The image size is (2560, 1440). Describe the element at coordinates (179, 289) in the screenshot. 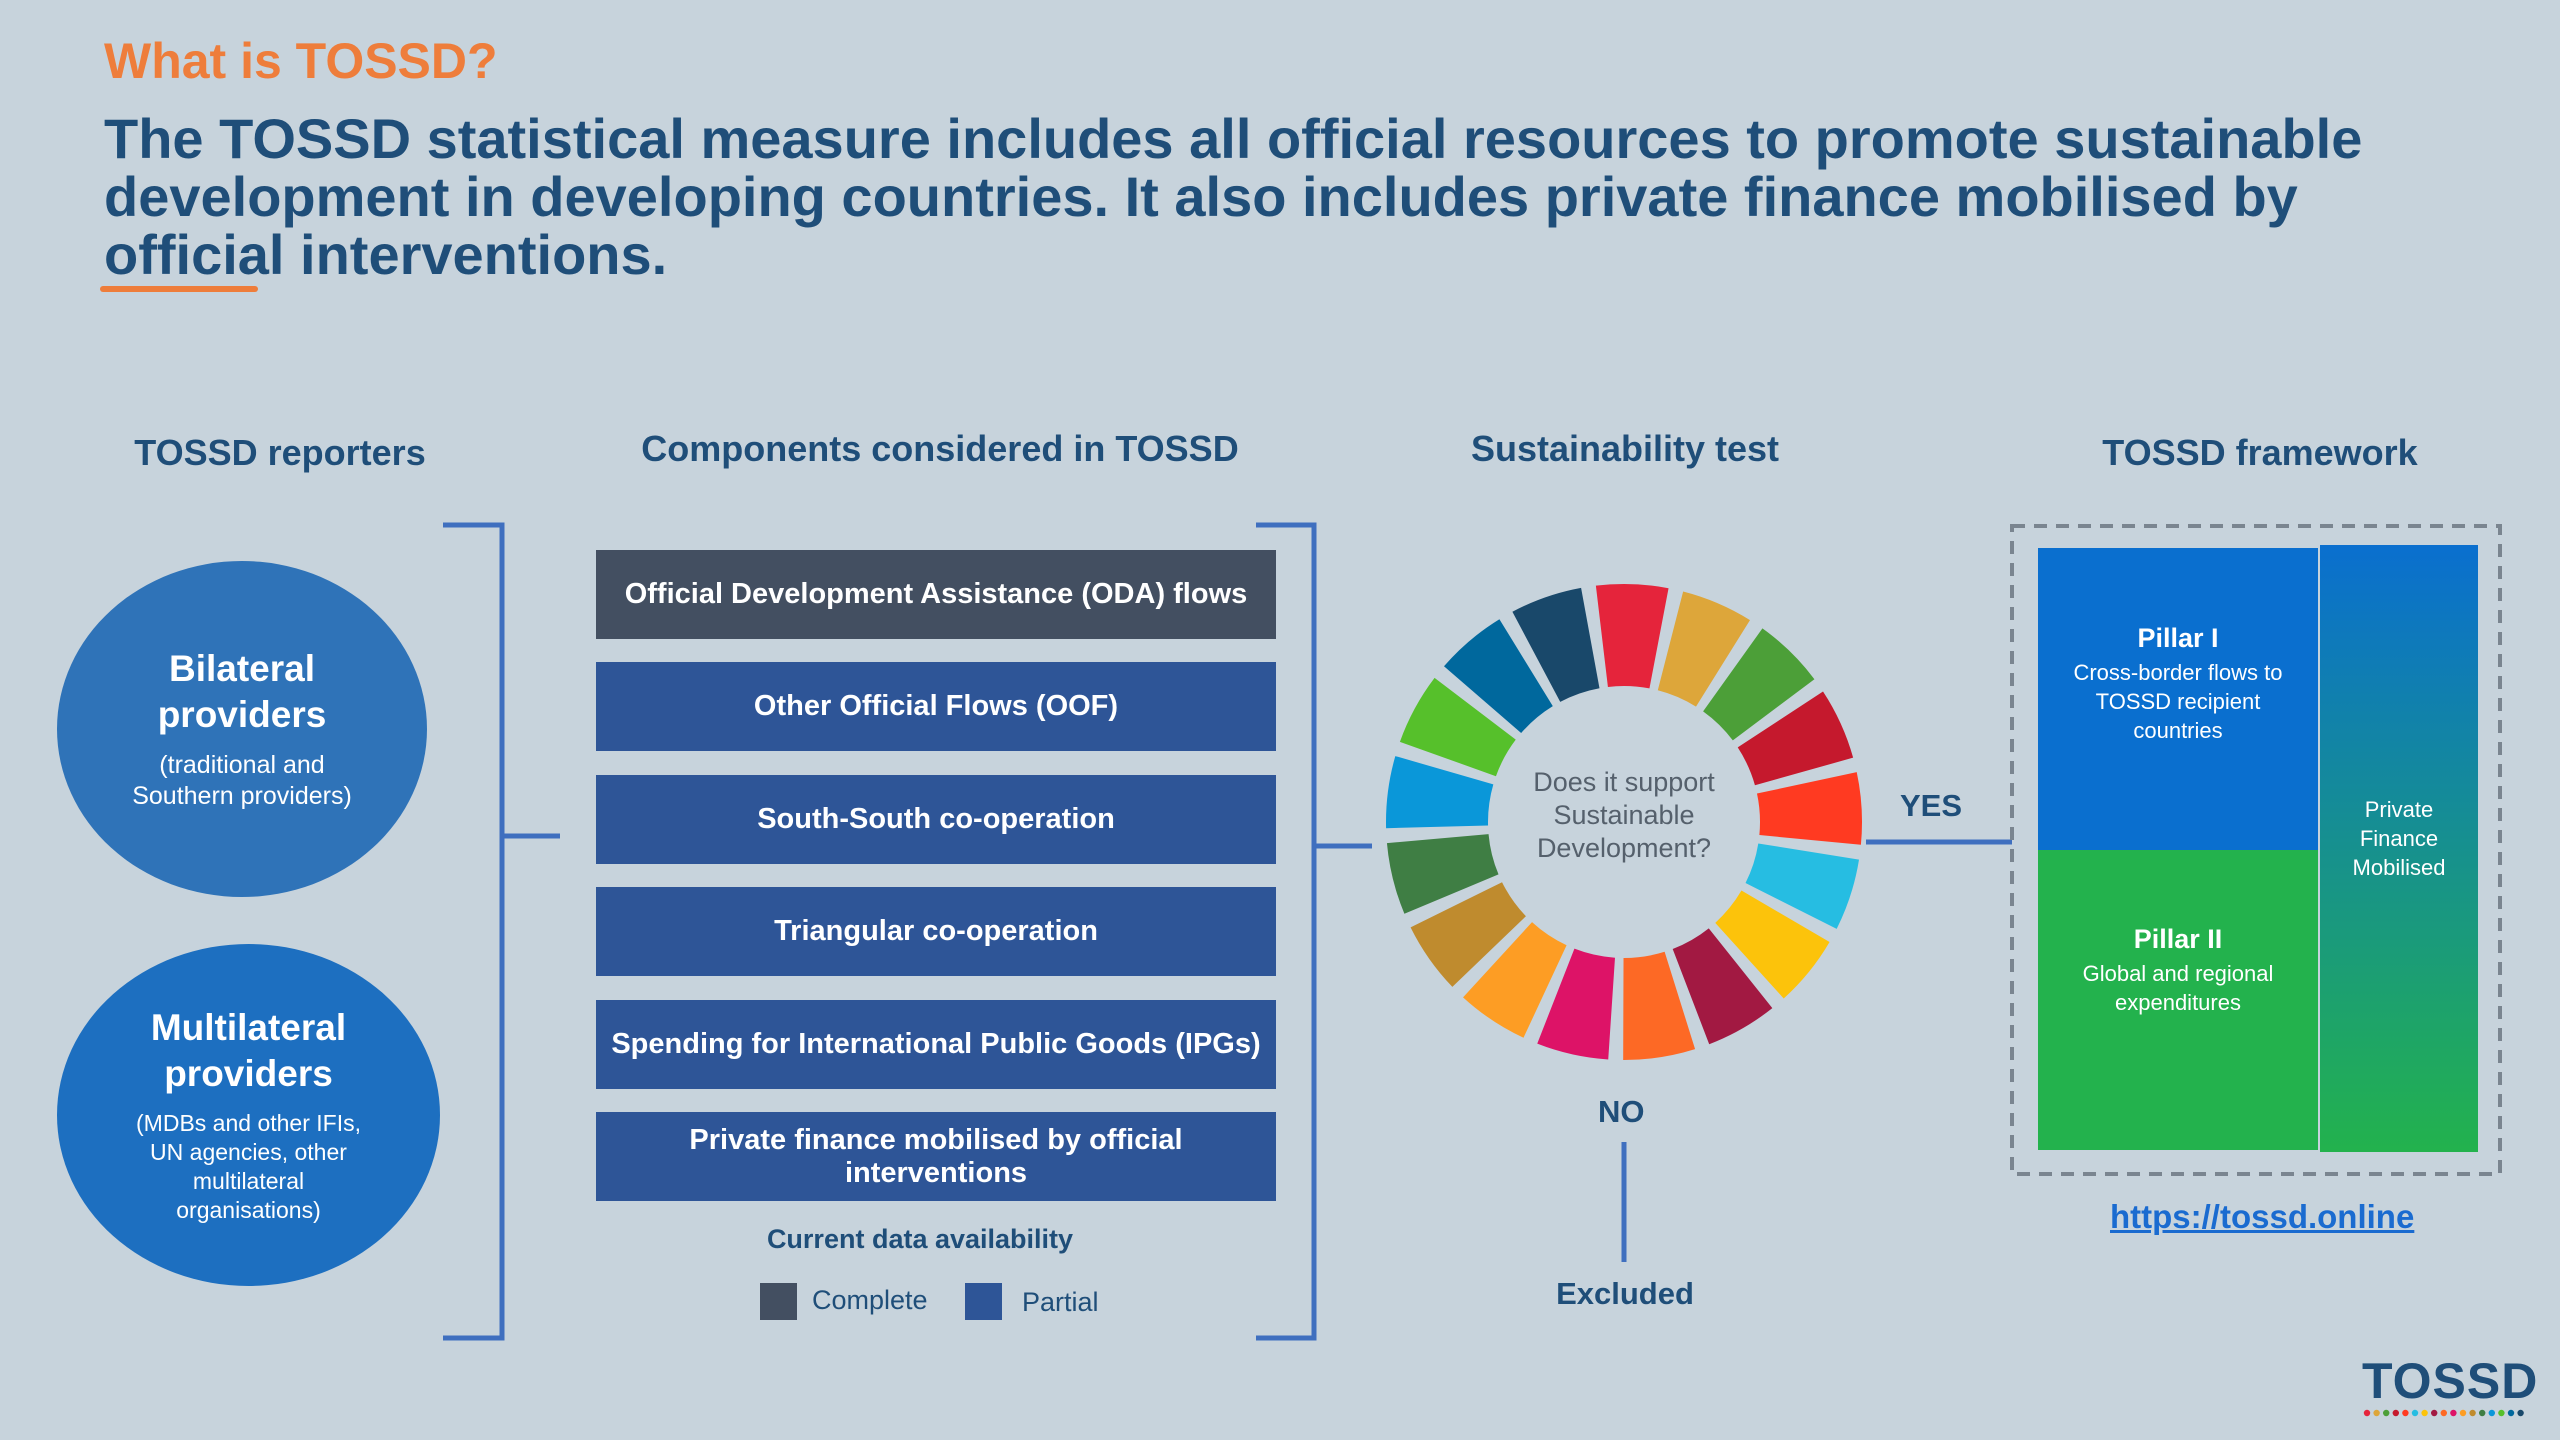

I see `headline-accent-underline` at that location.